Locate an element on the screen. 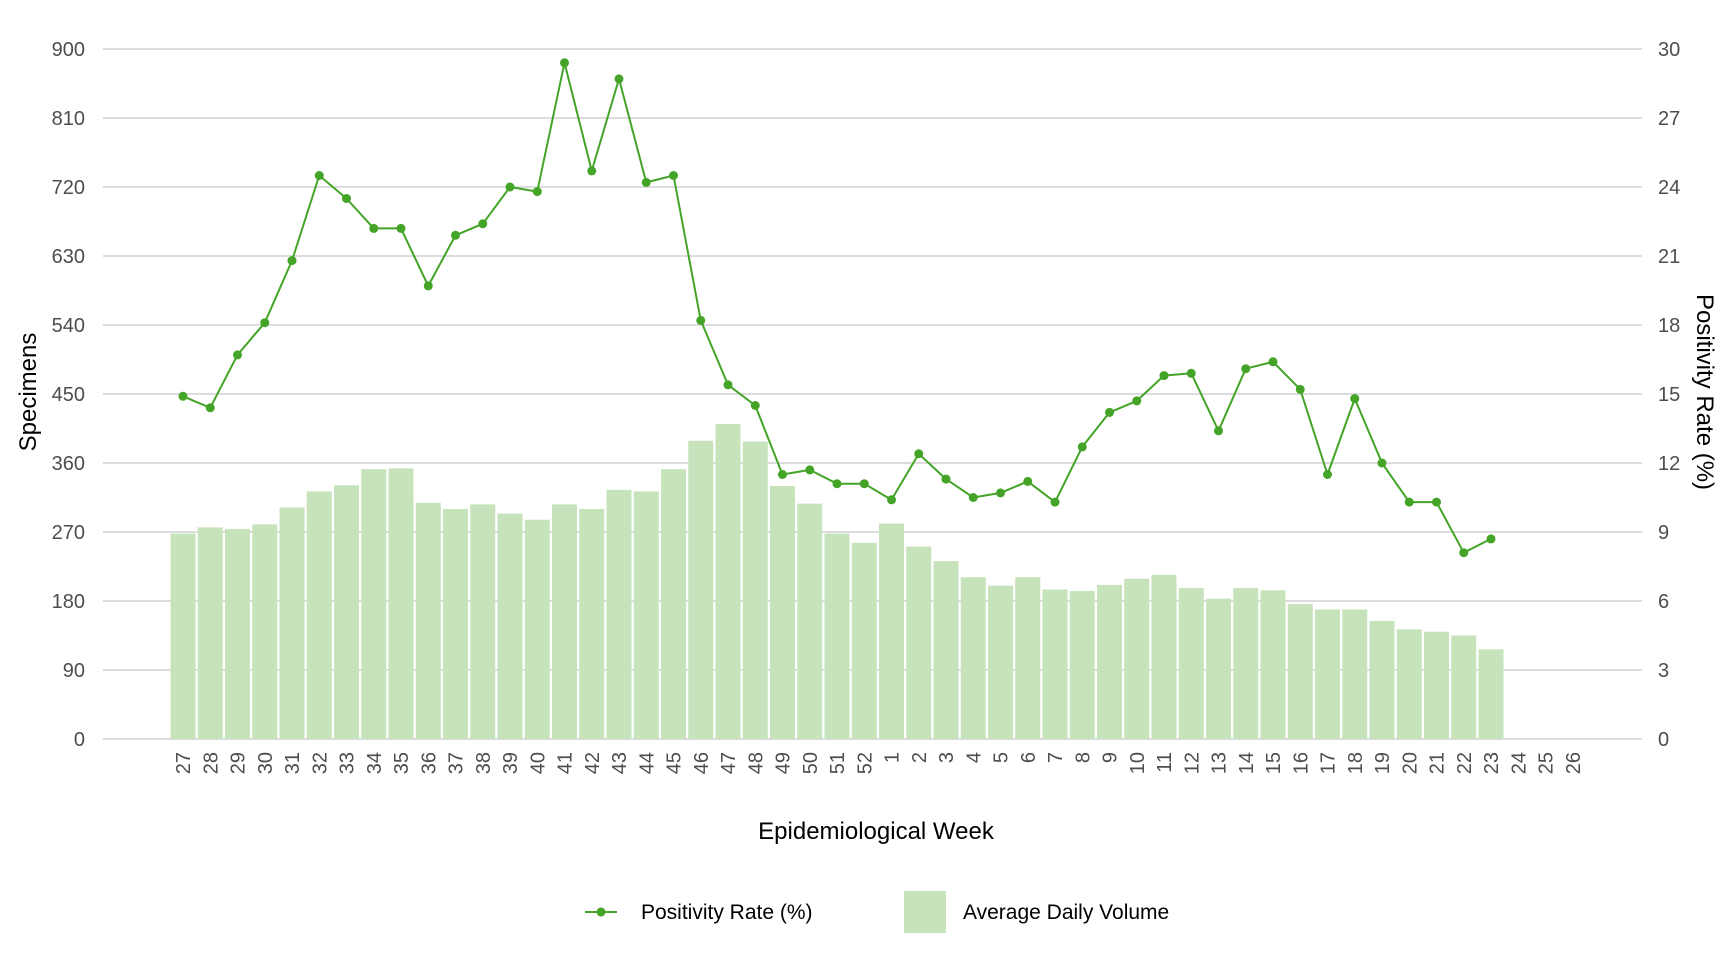  left-tick-label: 900 is located at coordinates (68, 50).